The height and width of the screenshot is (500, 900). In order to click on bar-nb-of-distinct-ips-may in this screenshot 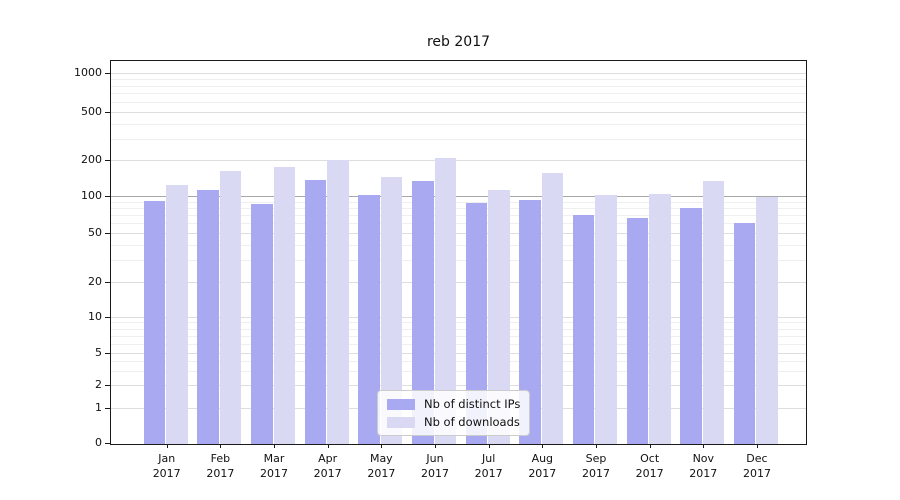, I will do `click(369, 319)`.